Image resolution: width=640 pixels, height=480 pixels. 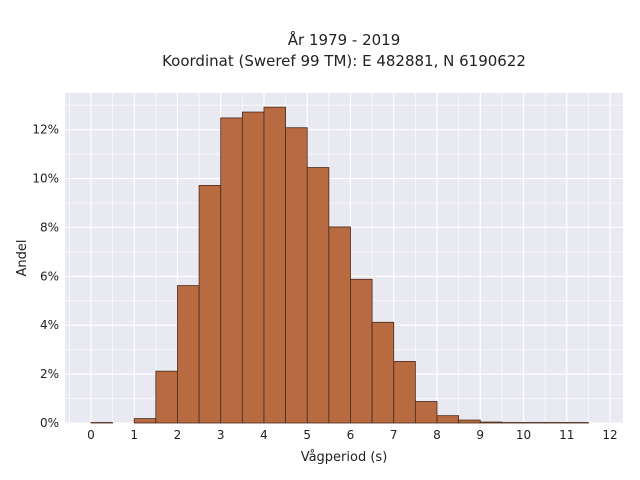 What do you see at coordinates (49, 227) in the screenshot?
I see `y-tick-label: 8%` at bounding box center [49, 227].